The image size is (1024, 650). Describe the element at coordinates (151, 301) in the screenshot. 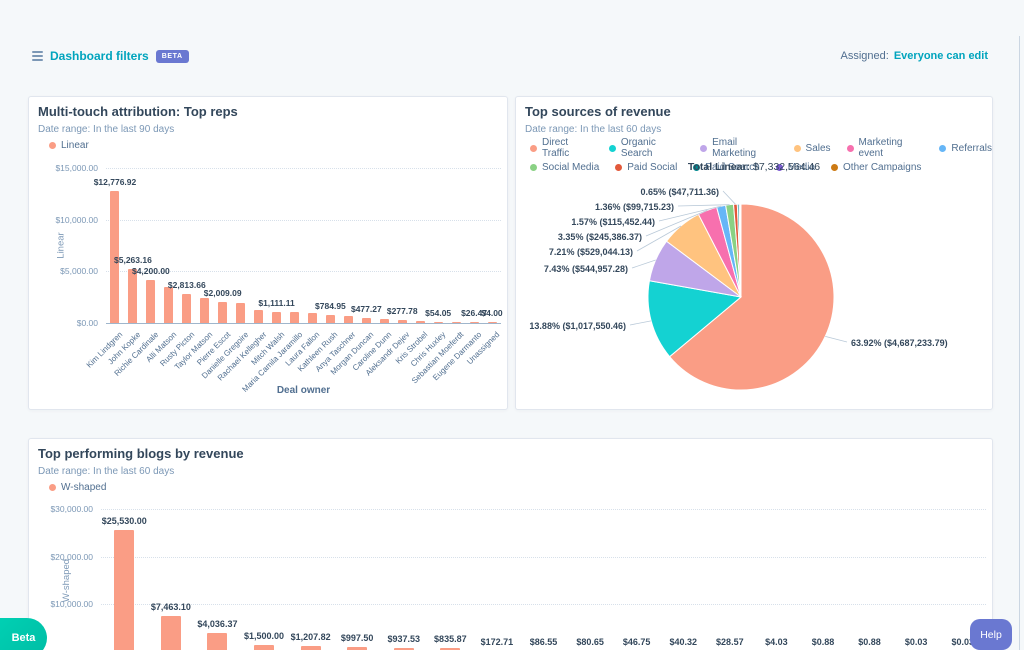

I see `bar-Richie Cardinale` at that location.